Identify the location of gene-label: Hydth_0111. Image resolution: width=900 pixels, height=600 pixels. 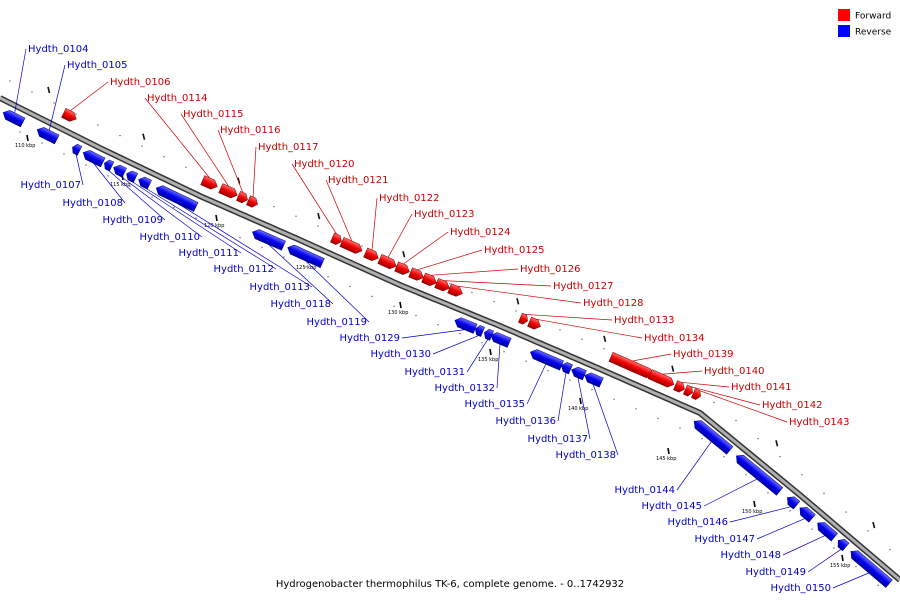
(209, 253).